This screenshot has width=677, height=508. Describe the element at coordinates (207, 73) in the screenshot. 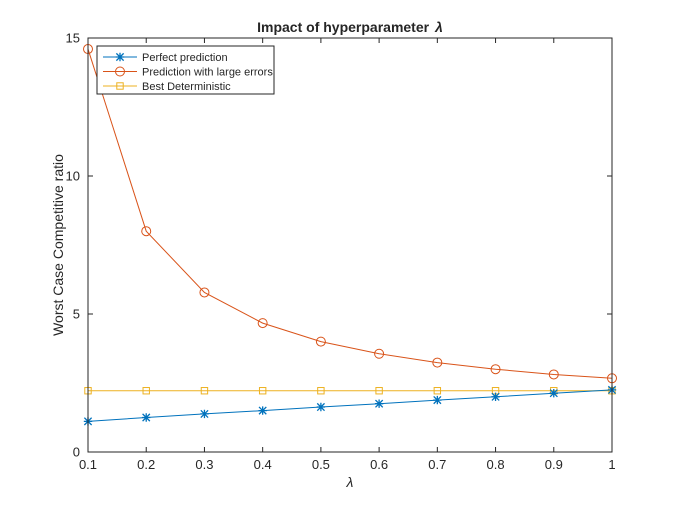

I see `legend-label: Prediction with large errors` at that location.